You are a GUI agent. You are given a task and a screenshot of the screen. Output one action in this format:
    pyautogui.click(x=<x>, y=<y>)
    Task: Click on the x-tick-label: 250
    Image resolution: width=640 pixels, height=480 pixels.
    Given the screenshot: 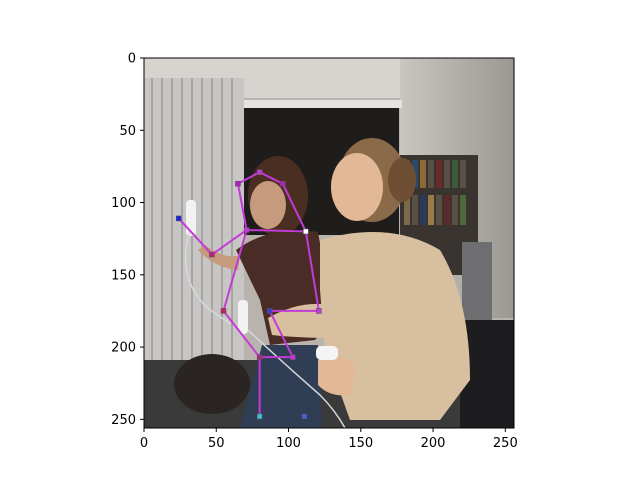 What is the action you would take?
    pyautogui.click(x=505, y=443)
    